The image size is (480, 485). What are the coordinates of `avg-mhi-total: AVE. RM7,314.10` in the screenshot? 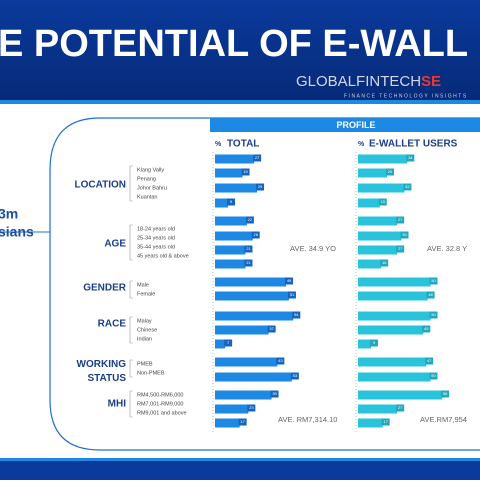 It's located at (307, 419).